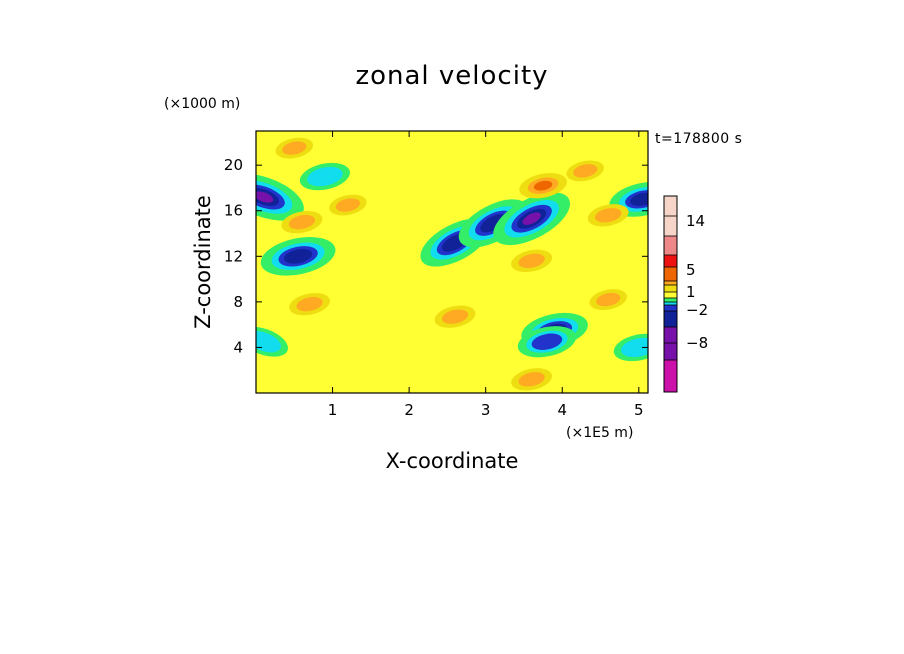  I want to click on x-unit-label: (×1E5 m), so click(599, 433).